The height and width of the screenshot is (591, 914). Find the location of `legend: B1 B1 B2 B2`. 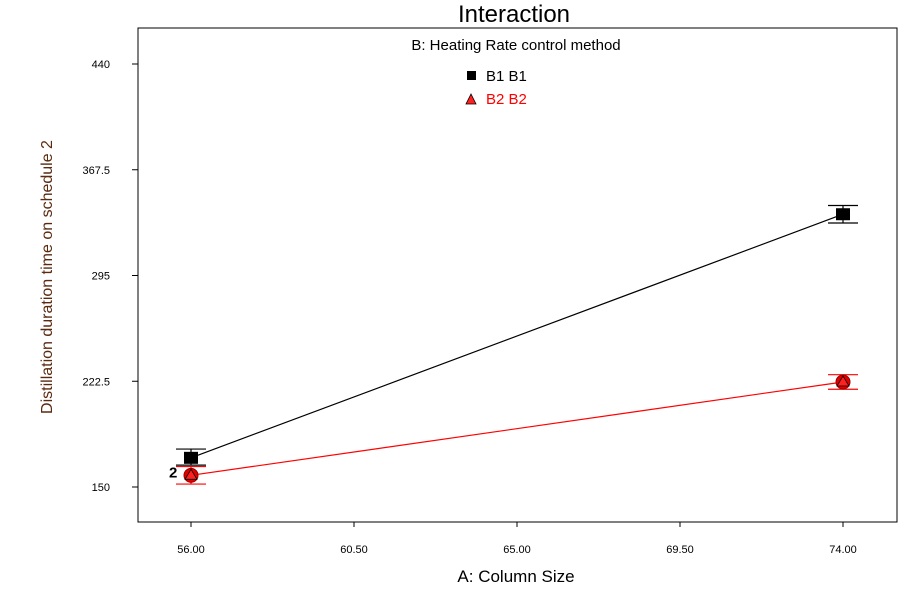

legend: B1 B1 B2 B2 is located at coordinates (496, 88).